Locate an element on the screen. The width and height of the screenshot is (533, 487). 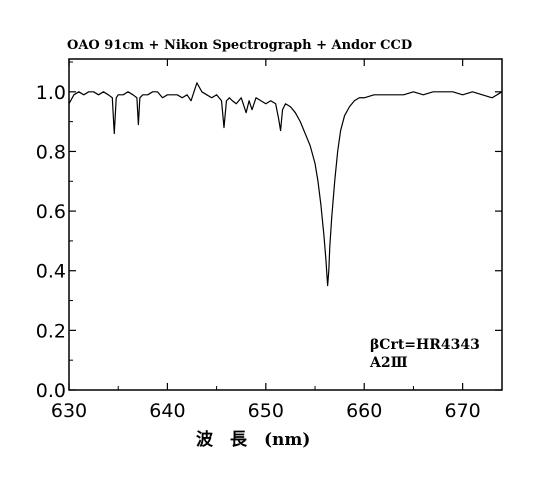
y-tick-label: 1.0 is located at coordinates (51, 93).